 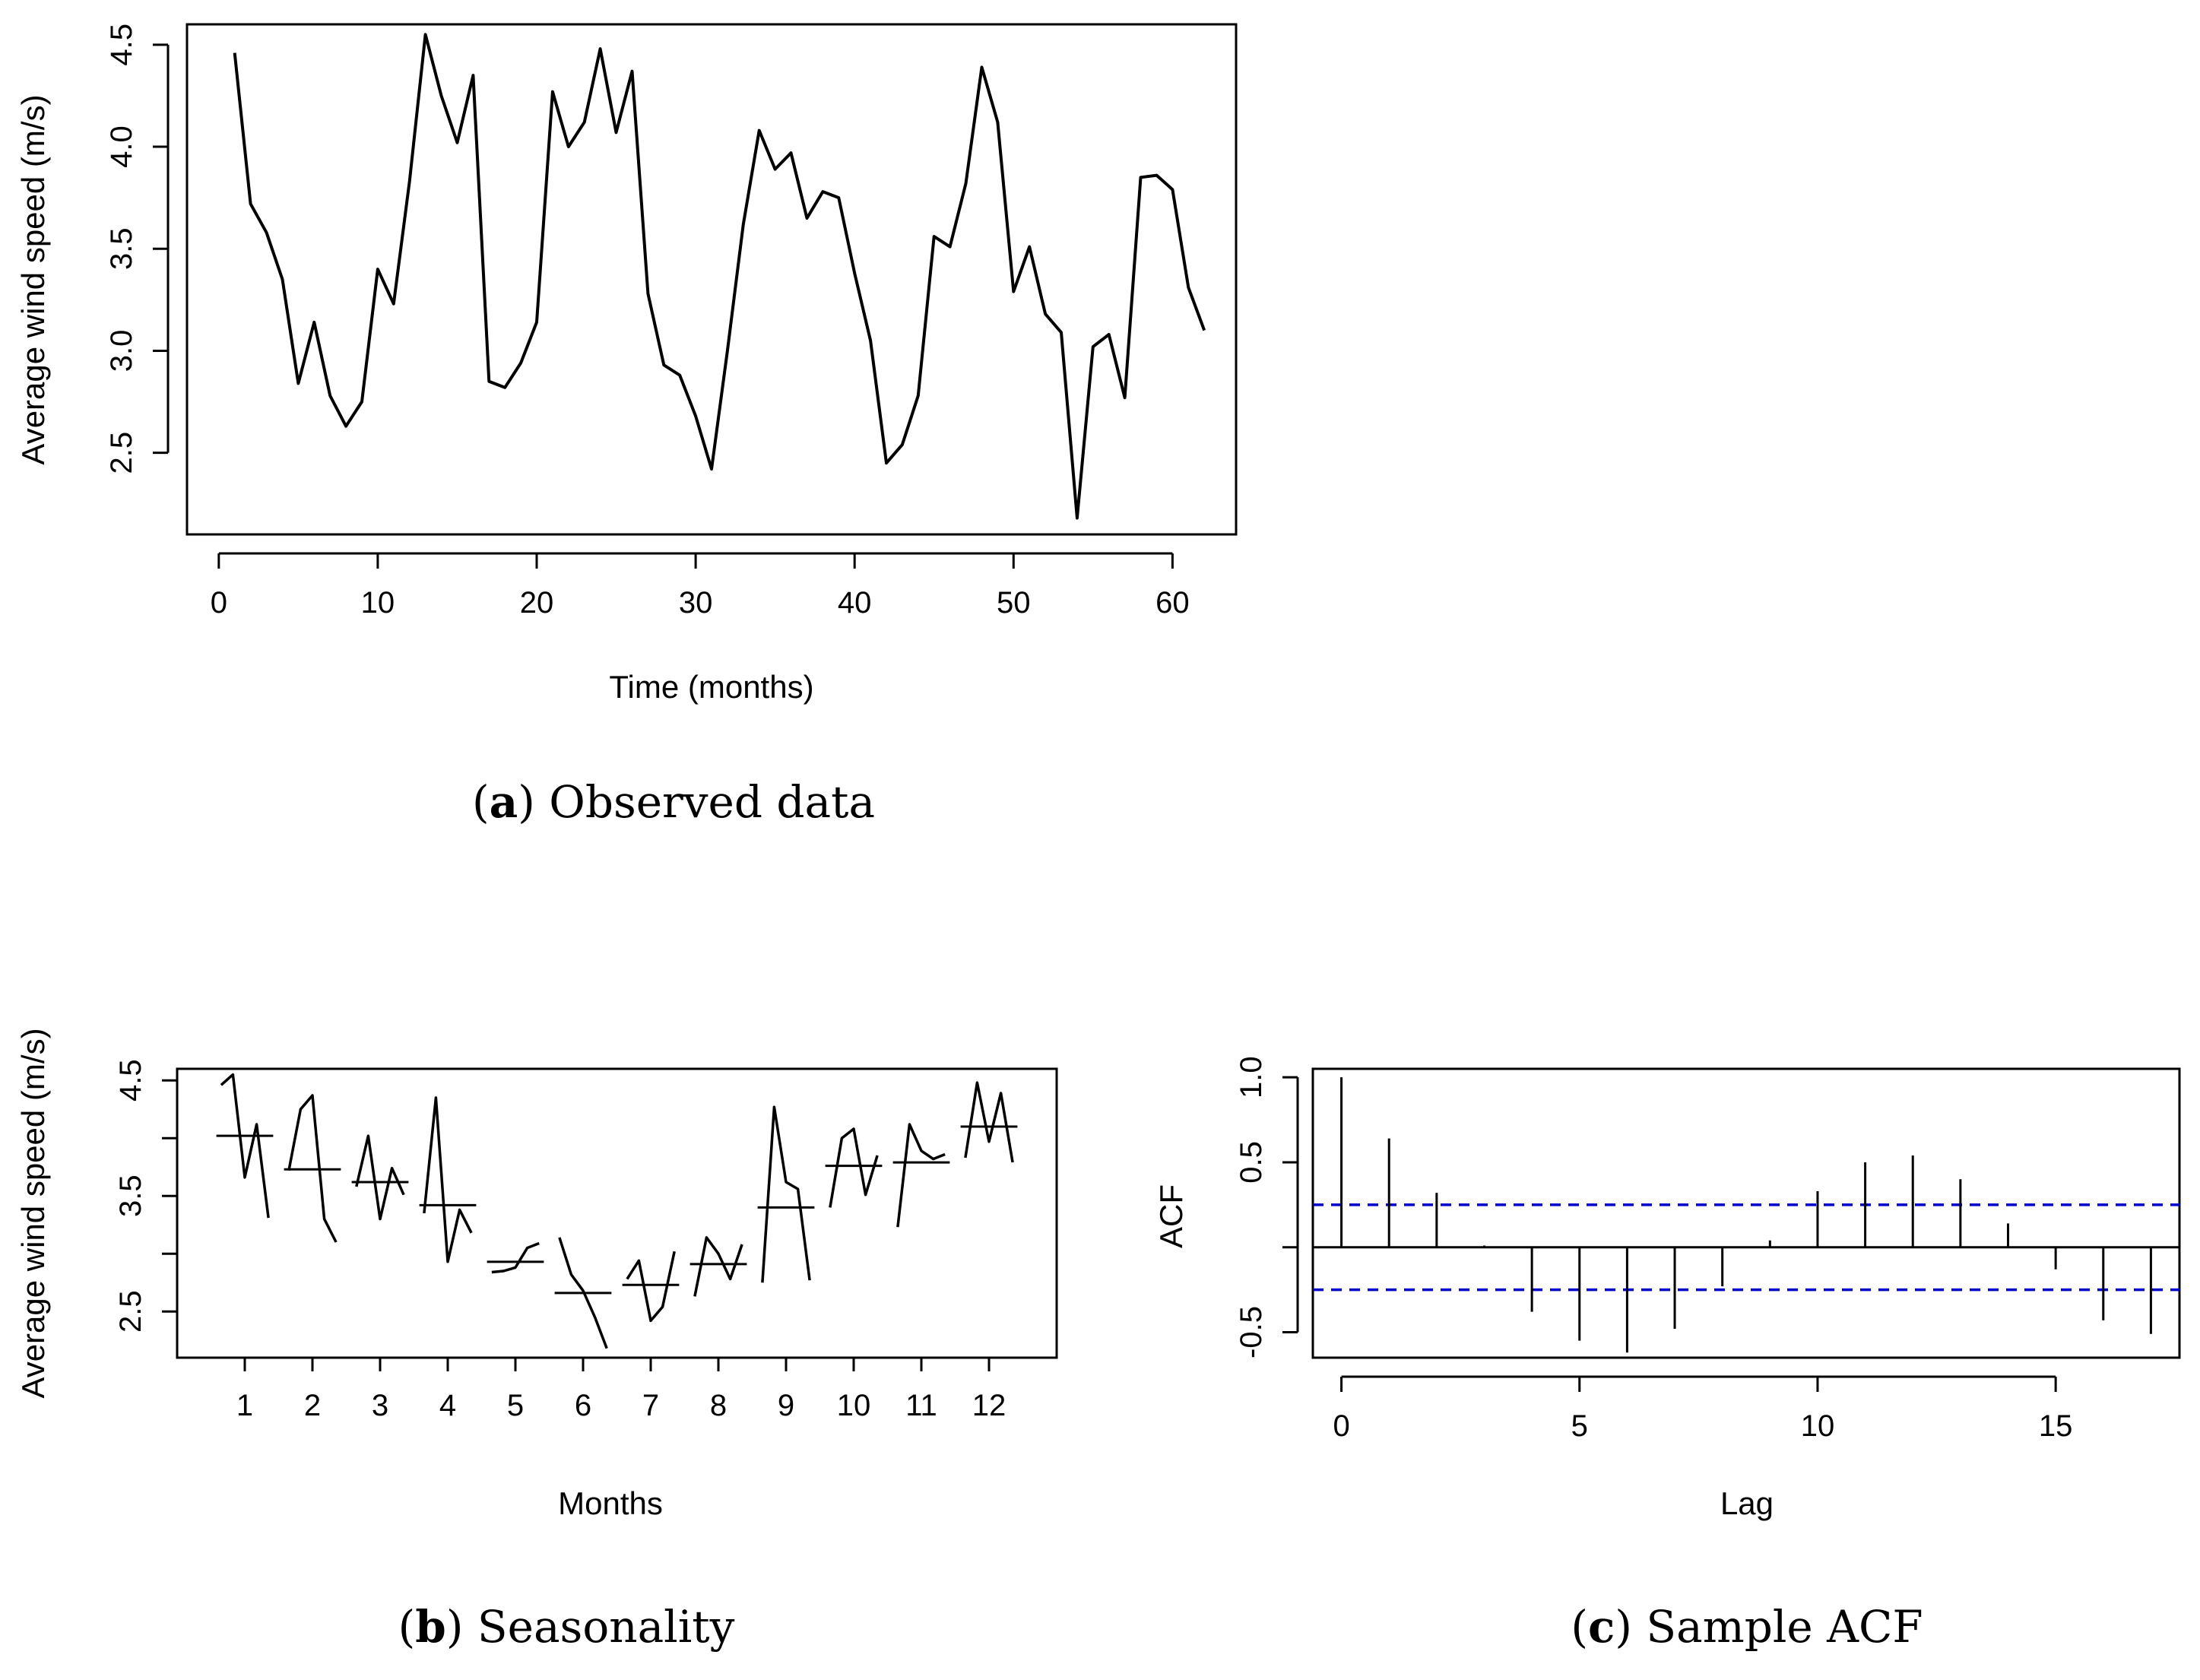 I want to click on x-tick-label-b: 8, so click(x=718, y=1405).